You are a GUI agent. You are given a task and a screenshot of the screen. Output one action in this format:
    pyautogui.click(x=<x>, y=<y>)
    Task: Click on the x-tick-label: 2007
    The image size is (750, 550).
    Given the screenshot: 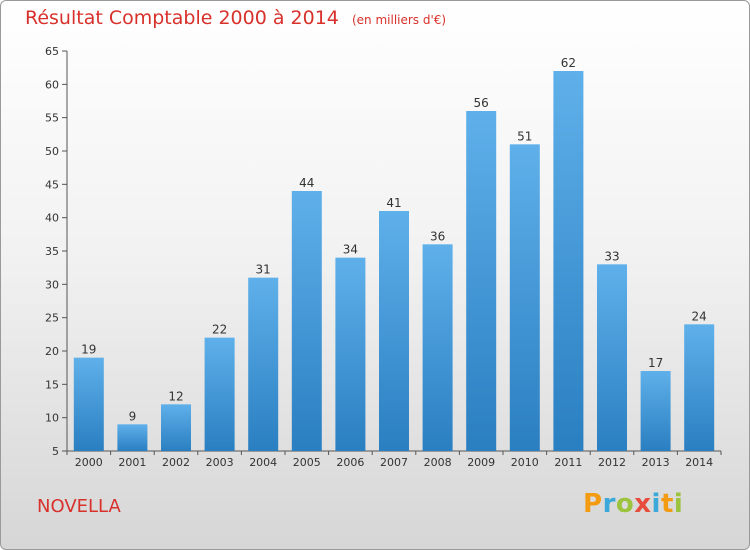 What is the action you would take?
    pyautogui.click(x=394, y=462)
    